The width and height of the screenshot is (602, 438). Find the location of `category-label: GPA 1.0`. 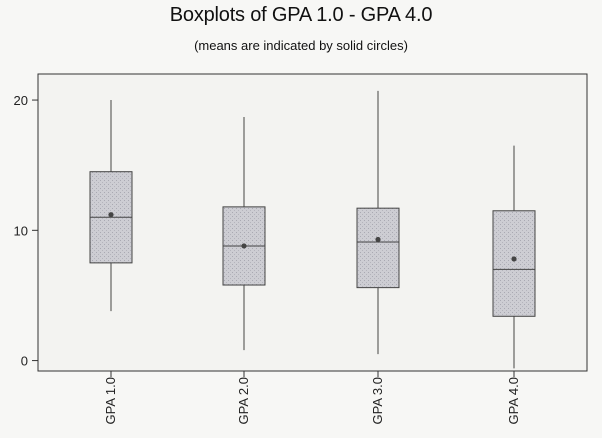

category-label: GPA 1.0 is located at coordinates (110, 400).